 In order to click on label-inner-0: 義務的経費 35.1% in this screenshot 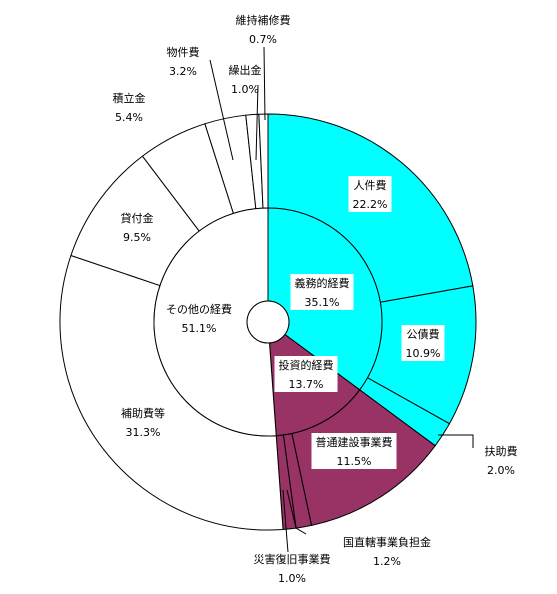, I will do `click(322, 292)`.